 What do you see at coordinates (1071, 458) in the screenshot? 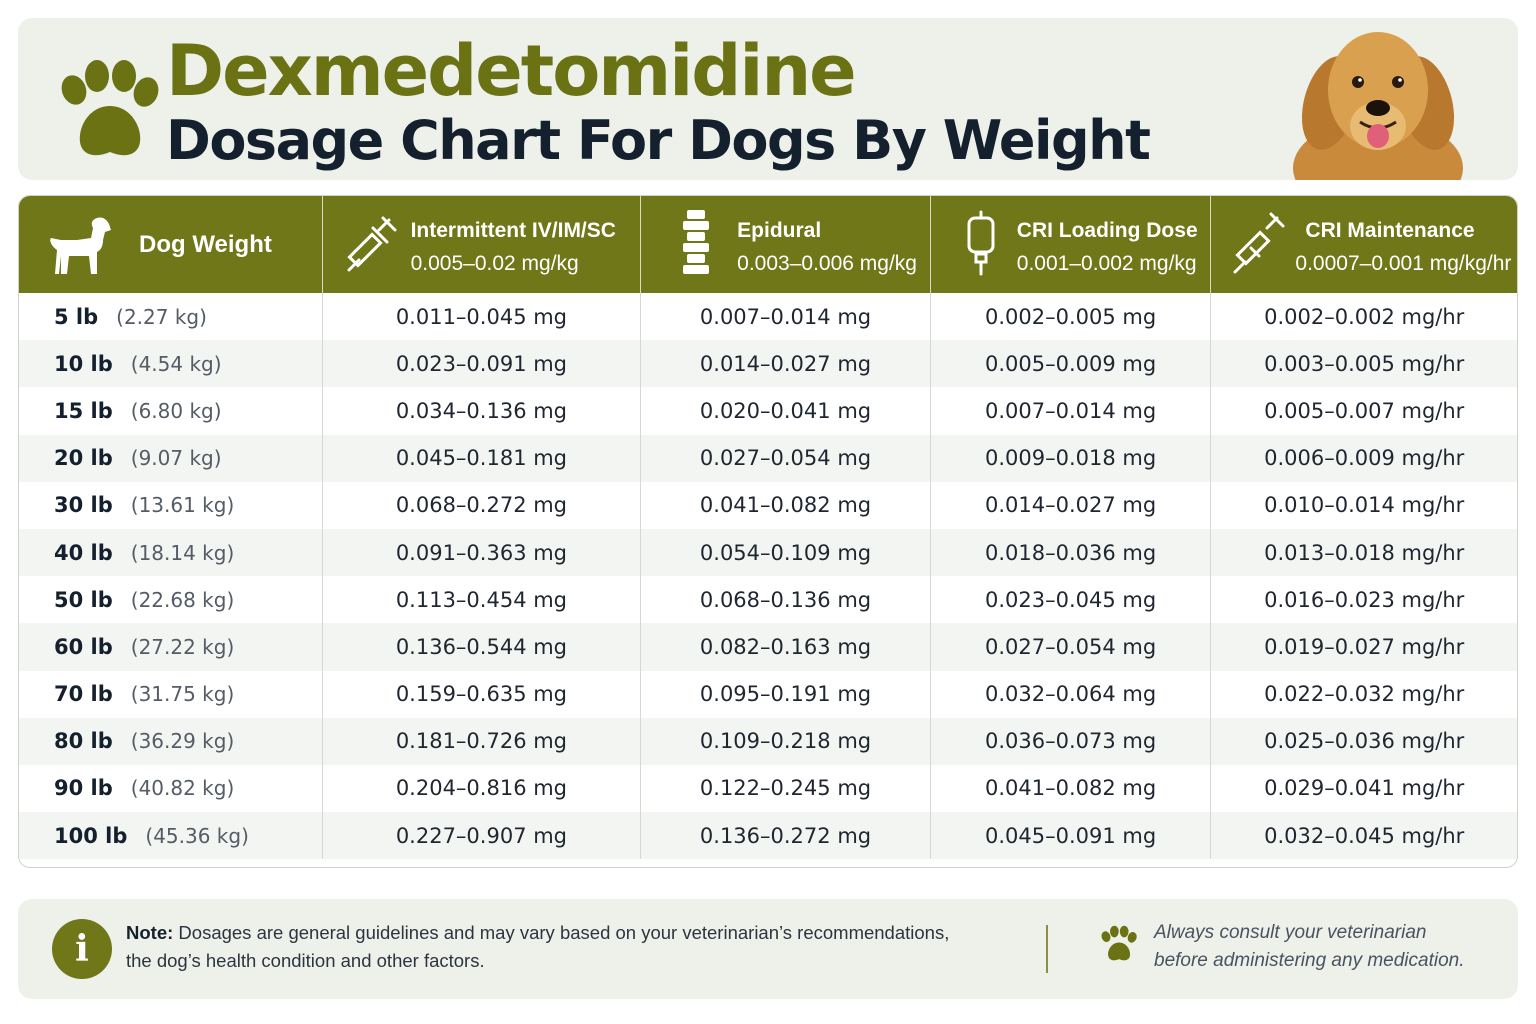
I see `cell-cri-loading: 0.009–0.018 mg` at bounding box center [1071, 458].